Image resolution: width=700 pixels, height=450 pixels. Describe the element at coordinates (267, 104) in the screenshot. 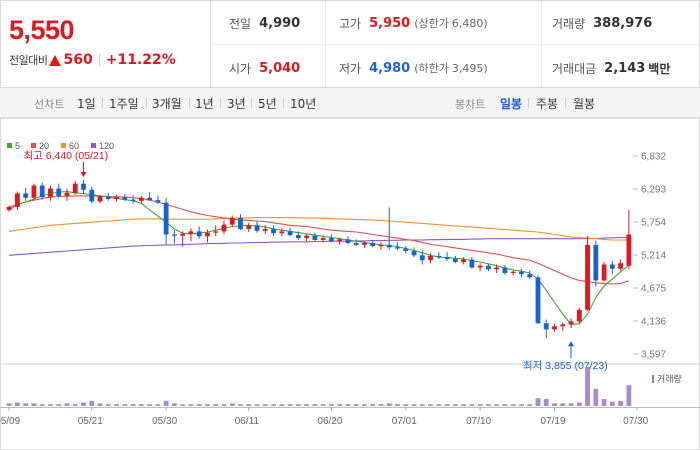

I see `tab-line-5y: 5년` at that location.